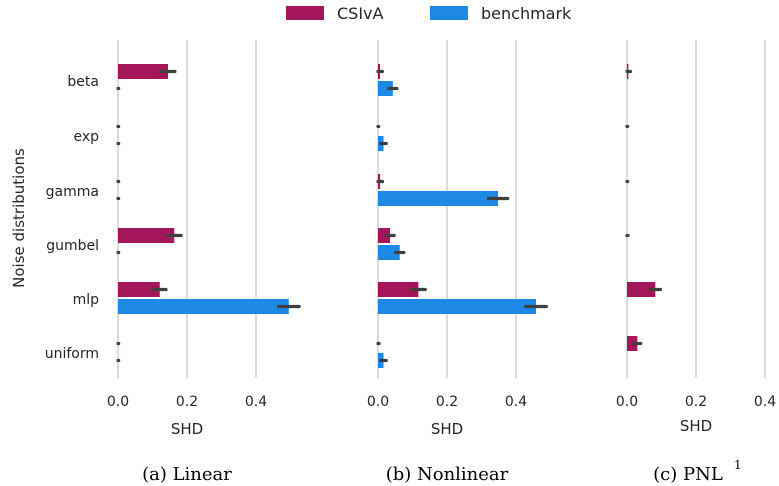  I want to click on category-label-gamma: gamma, so click(72, 192).